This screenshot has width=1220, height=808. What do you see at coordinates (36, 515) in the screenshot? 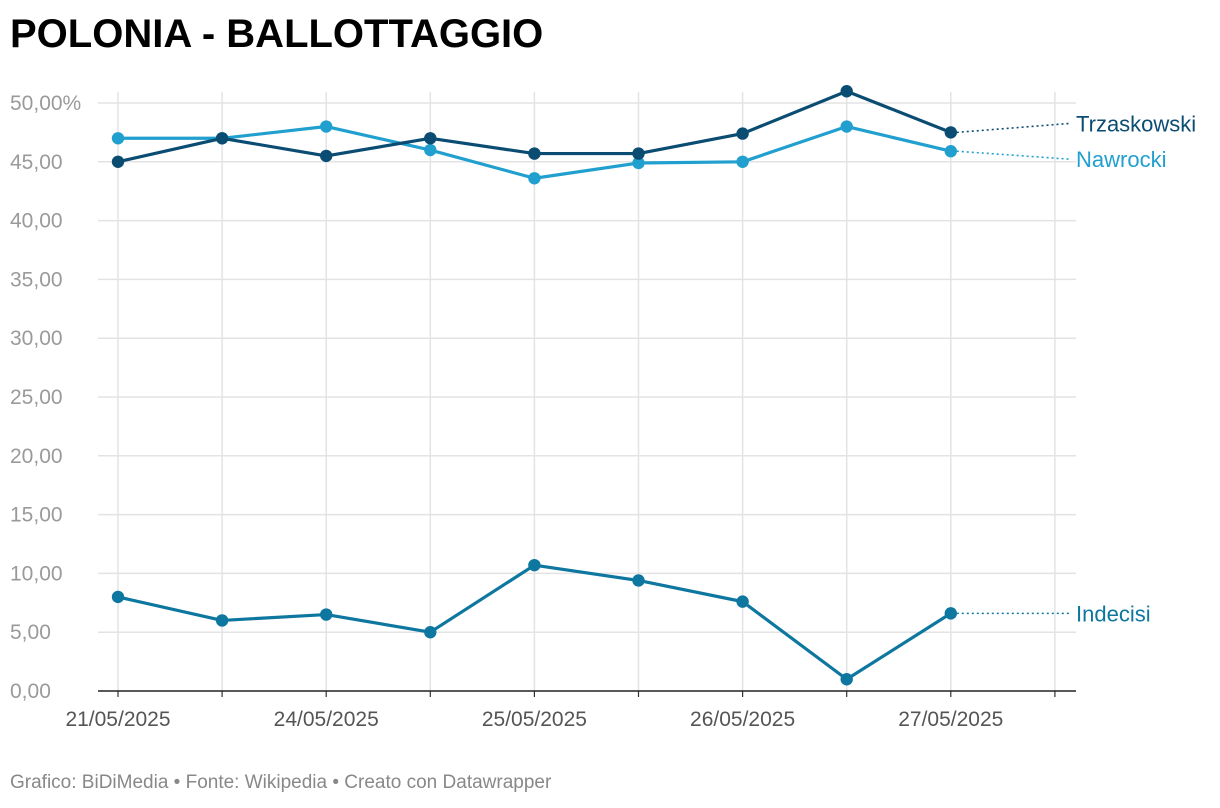
I see `y-tick-label: 15,00` at bounding box center [36, 515].